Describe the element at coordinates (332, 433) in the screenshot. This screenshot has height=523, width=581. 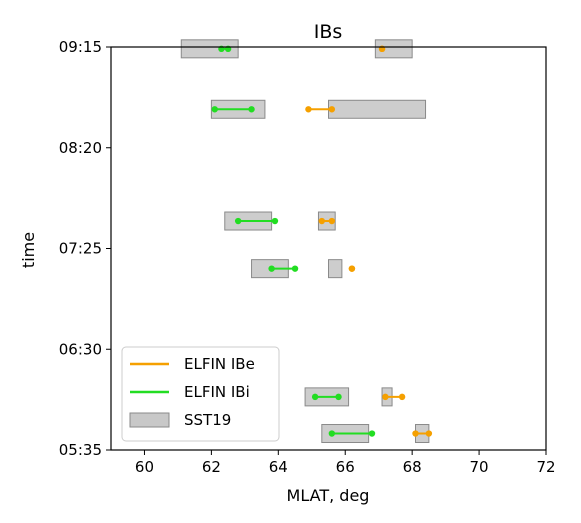
I see `elfin-ibi-point-5-a` at that location.